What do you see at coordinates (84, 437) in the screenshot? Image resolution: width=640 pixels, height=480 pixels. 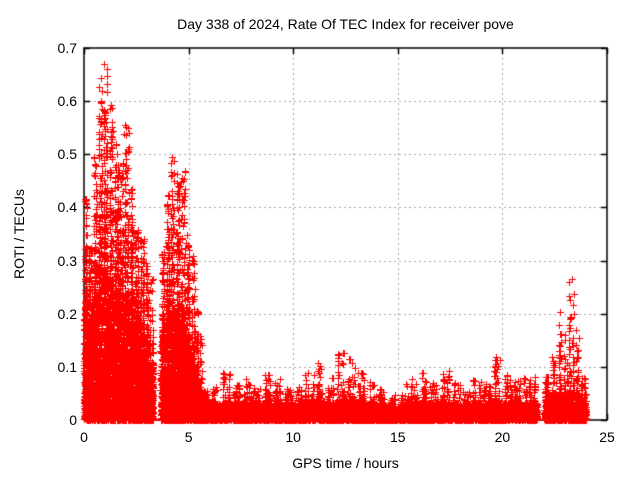 I see `x-tick-label: 0` at bounding box center [84, 437].